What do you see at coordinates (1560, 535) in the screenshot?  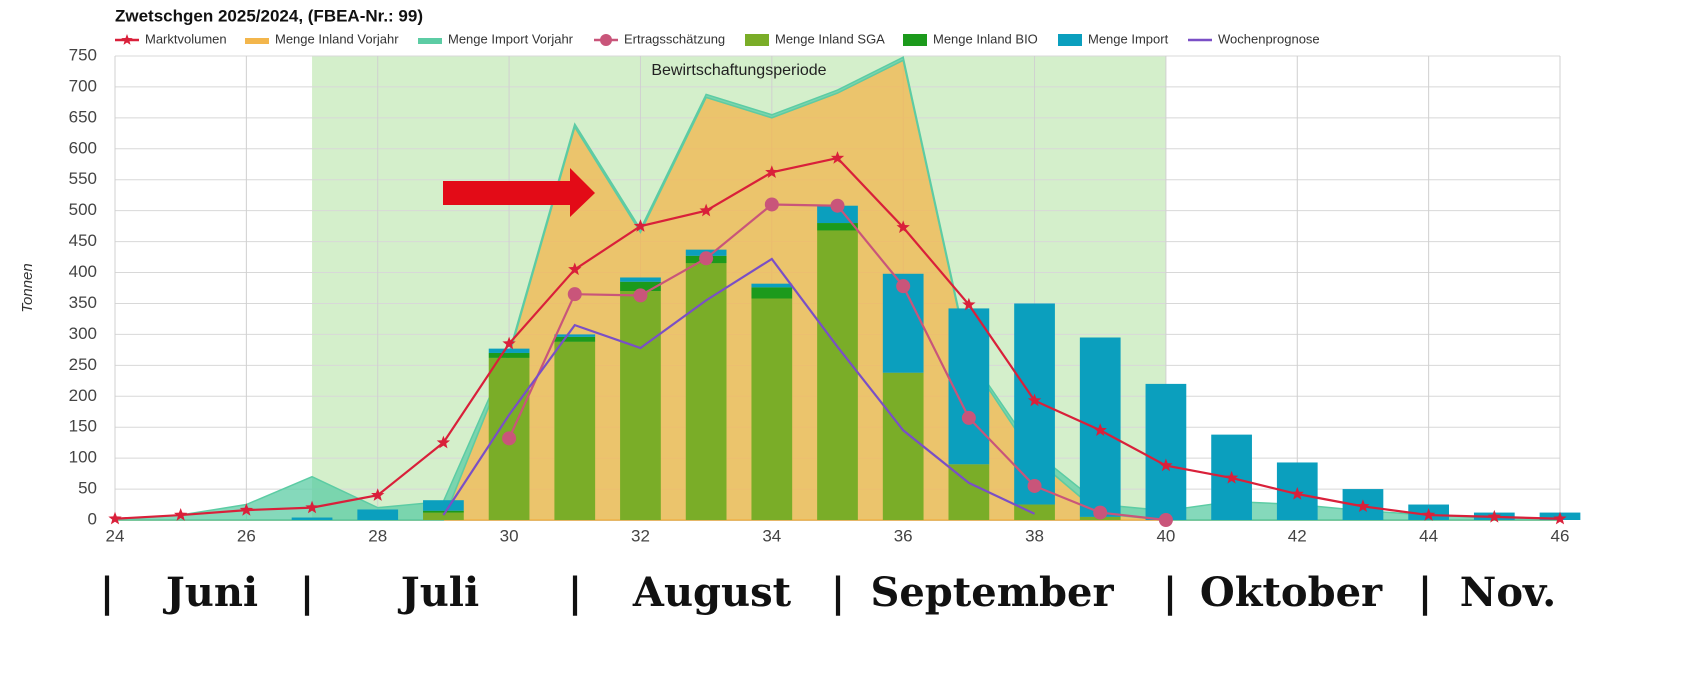 I see `x-tick-label: 46` at bounding box center [1560, 535].